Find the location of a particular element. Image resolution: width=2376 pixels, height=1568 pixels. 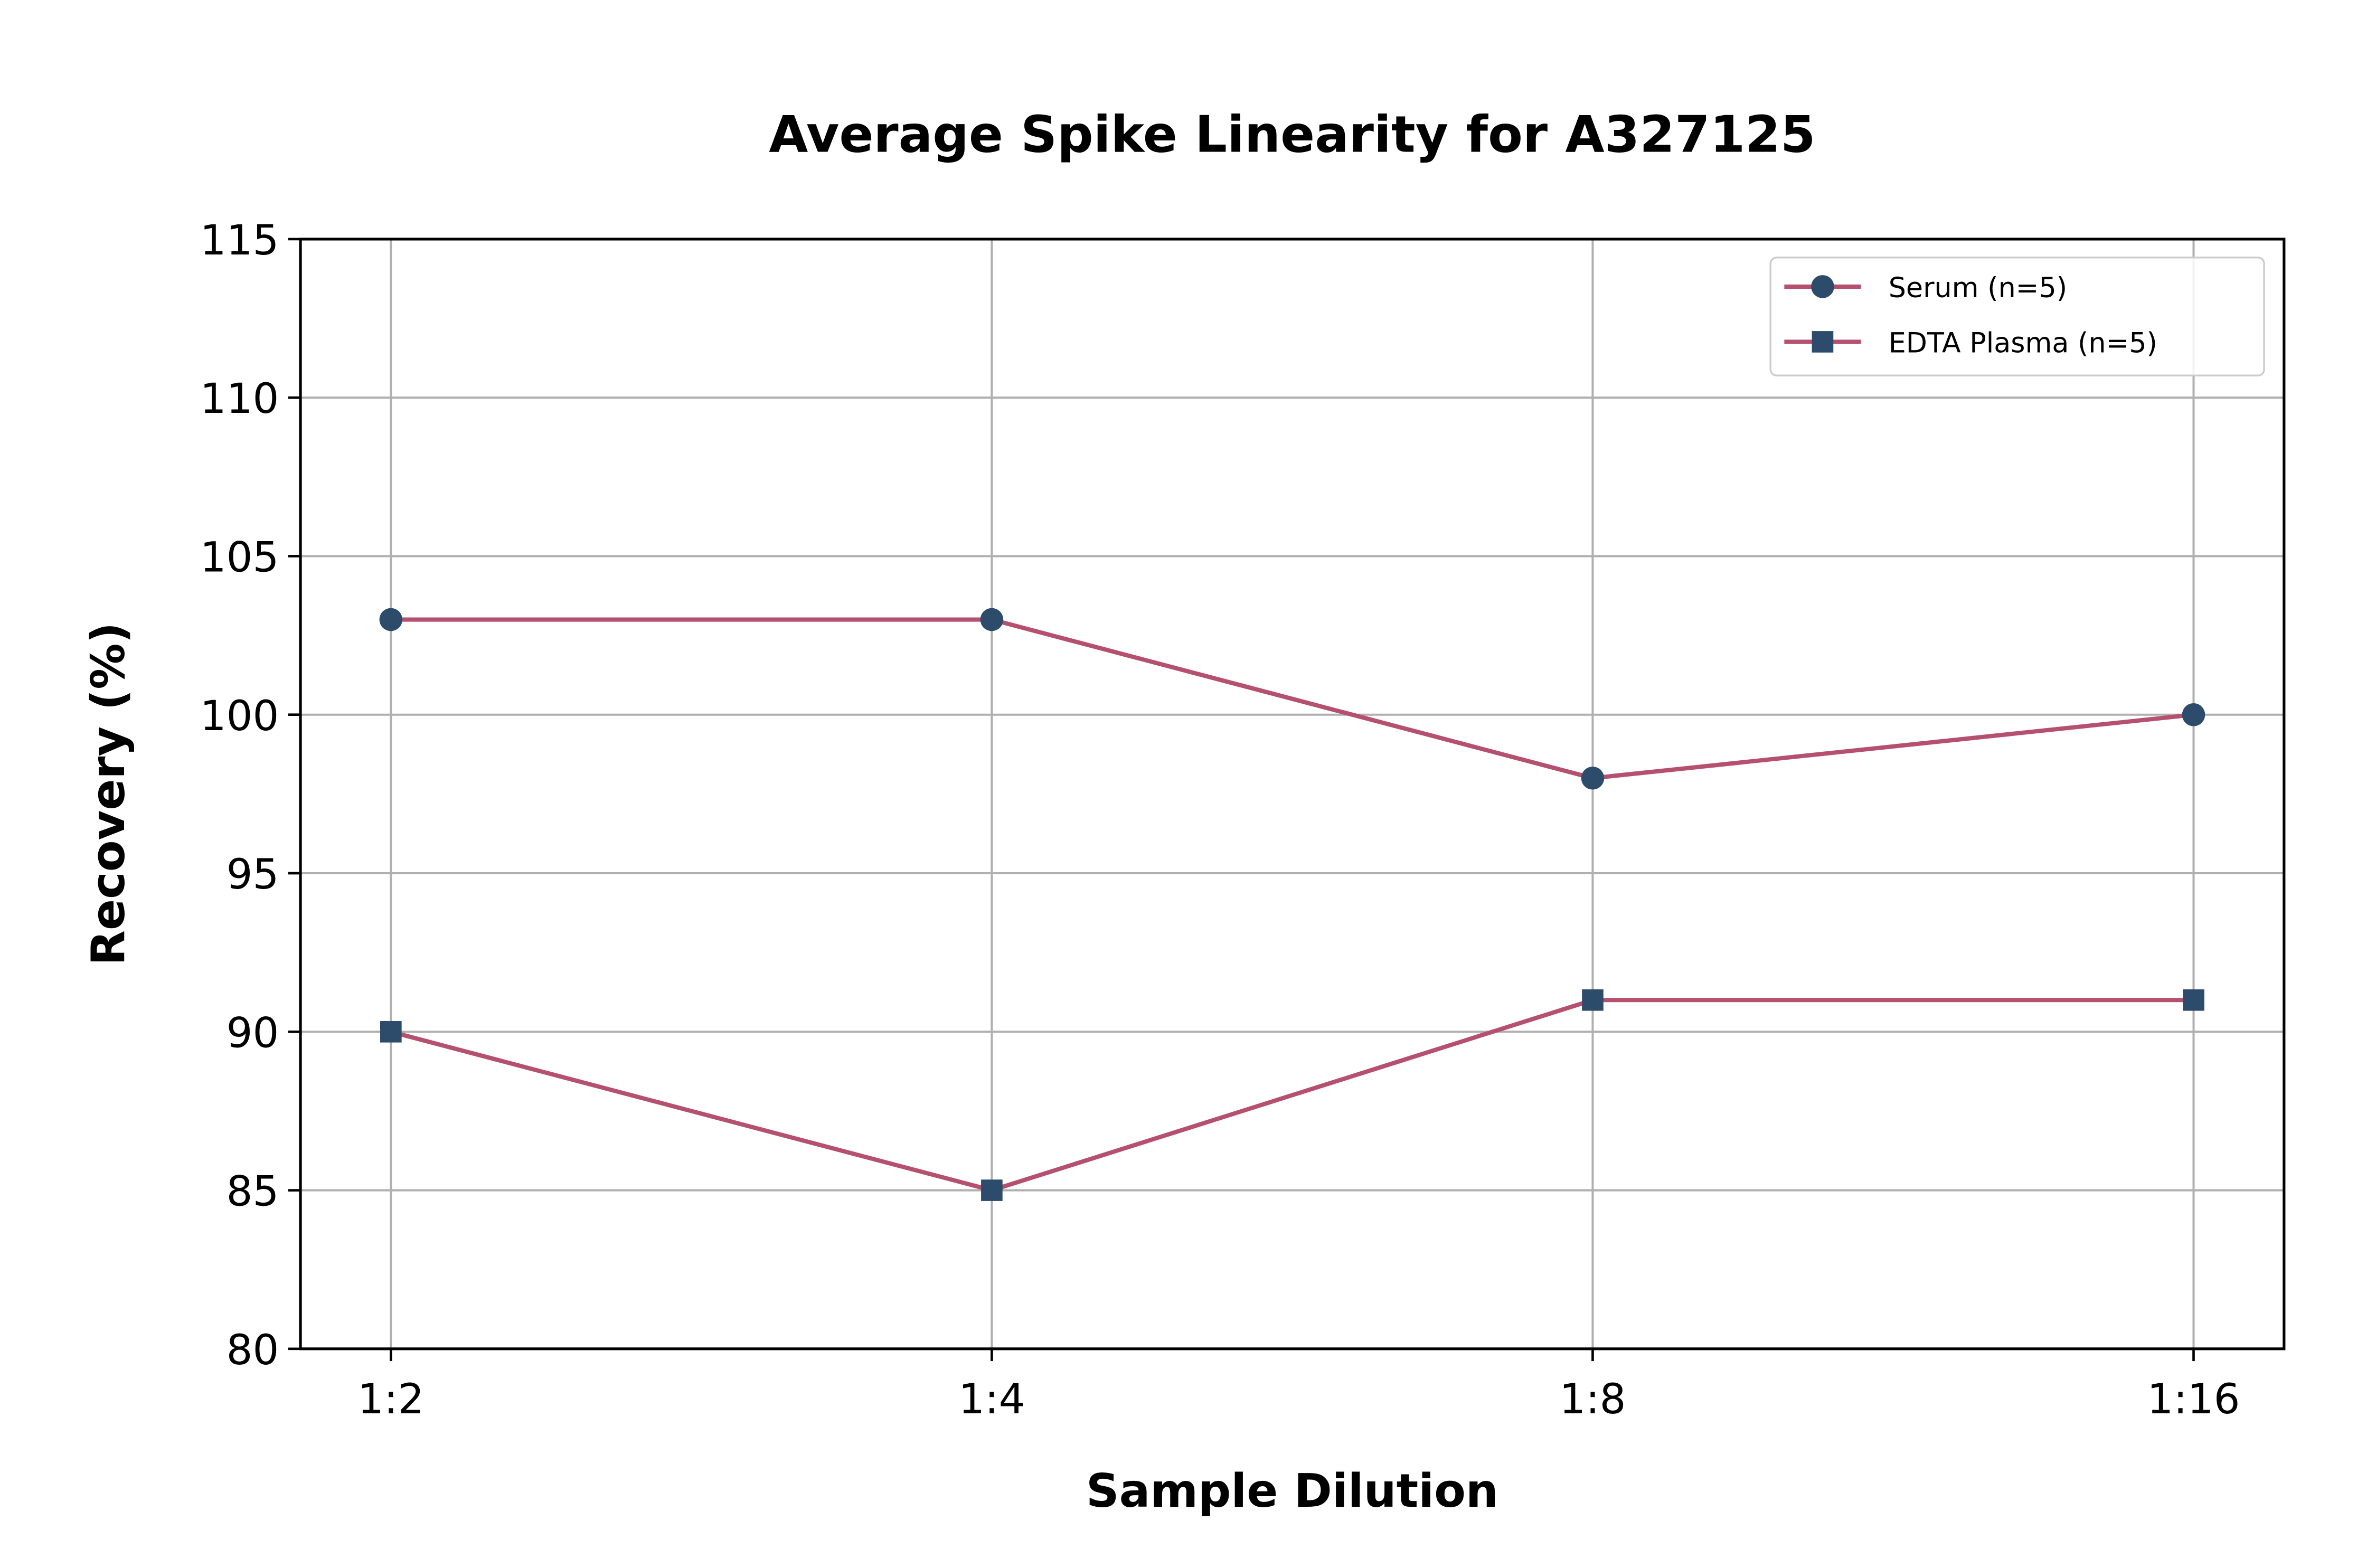

y-tick-label: 105 is located at coordinates (240, 557).